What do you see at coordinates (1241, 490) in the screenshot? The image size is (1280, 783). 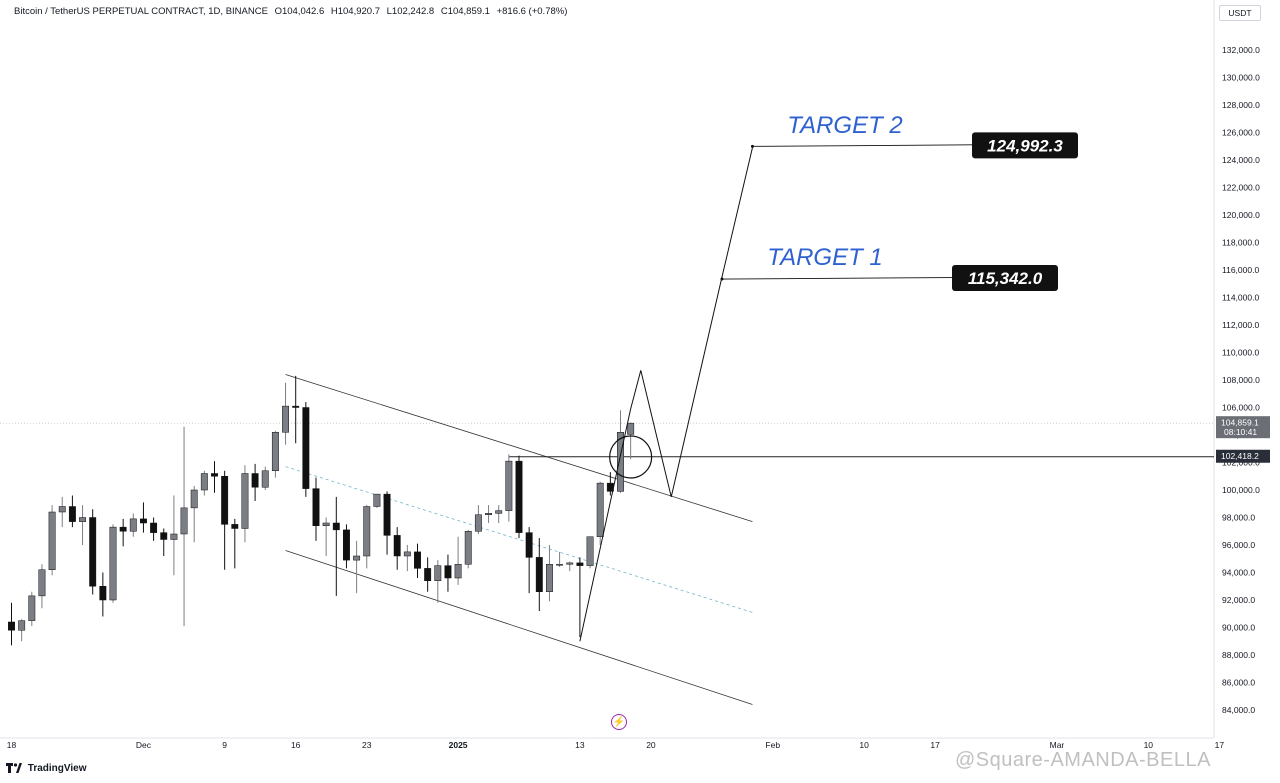 I see `y-tick-label: 100,000.0` at bounding box center [1241, 490].